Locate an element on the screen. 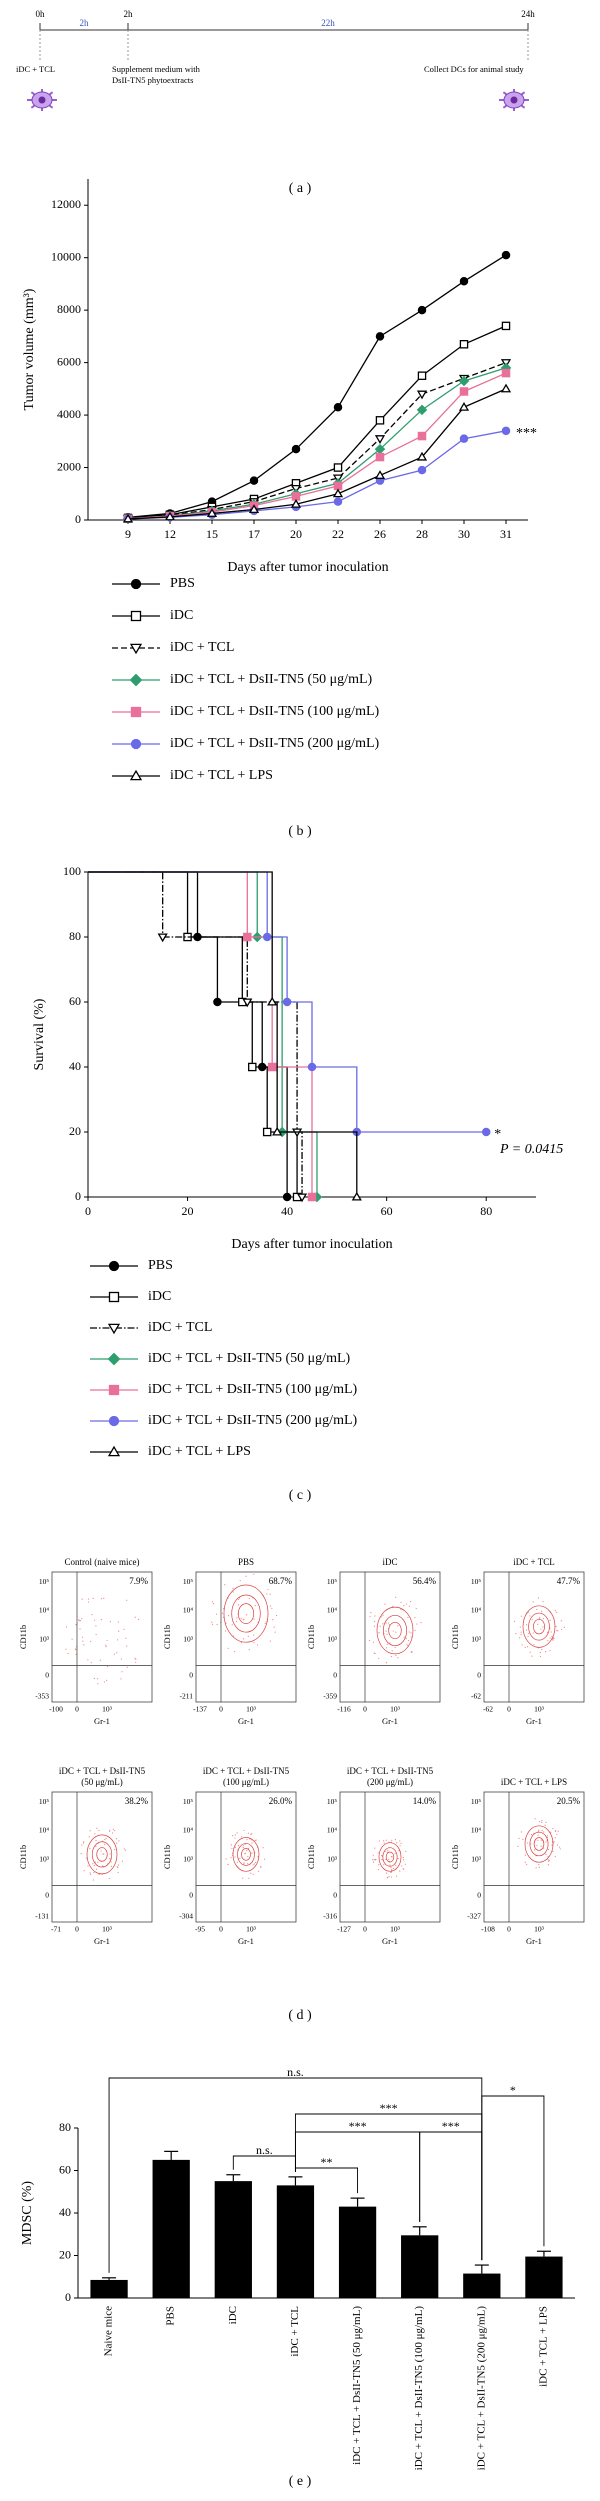  y-tick-label: 80 is located at coordinates (65, 2127).